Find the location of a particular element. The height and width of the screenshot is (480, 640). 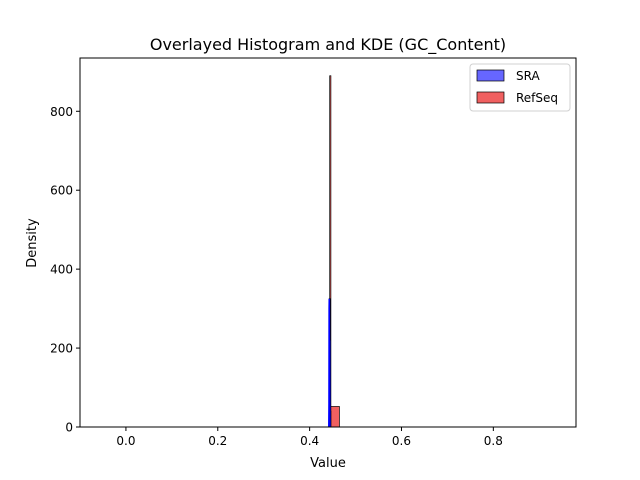

x-tick-label: 0.4 is located at coordinates (309, 441).